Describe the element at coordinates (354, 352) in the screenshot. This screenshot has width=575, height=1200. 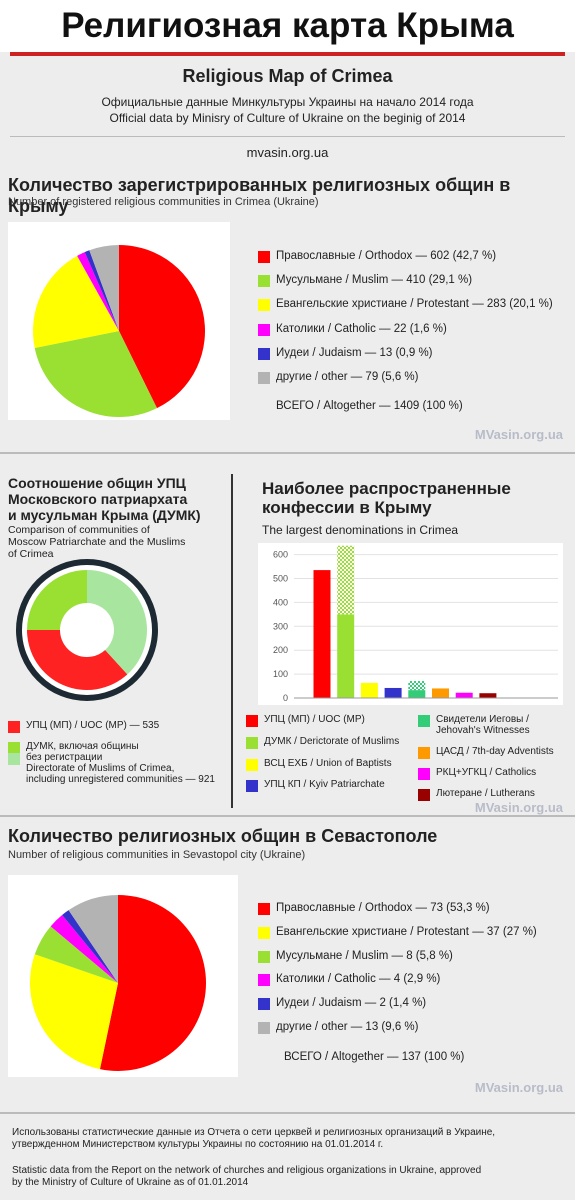
I see `legend-label: Иудеи / Judaism — 13 (0,9 %)` at that location.